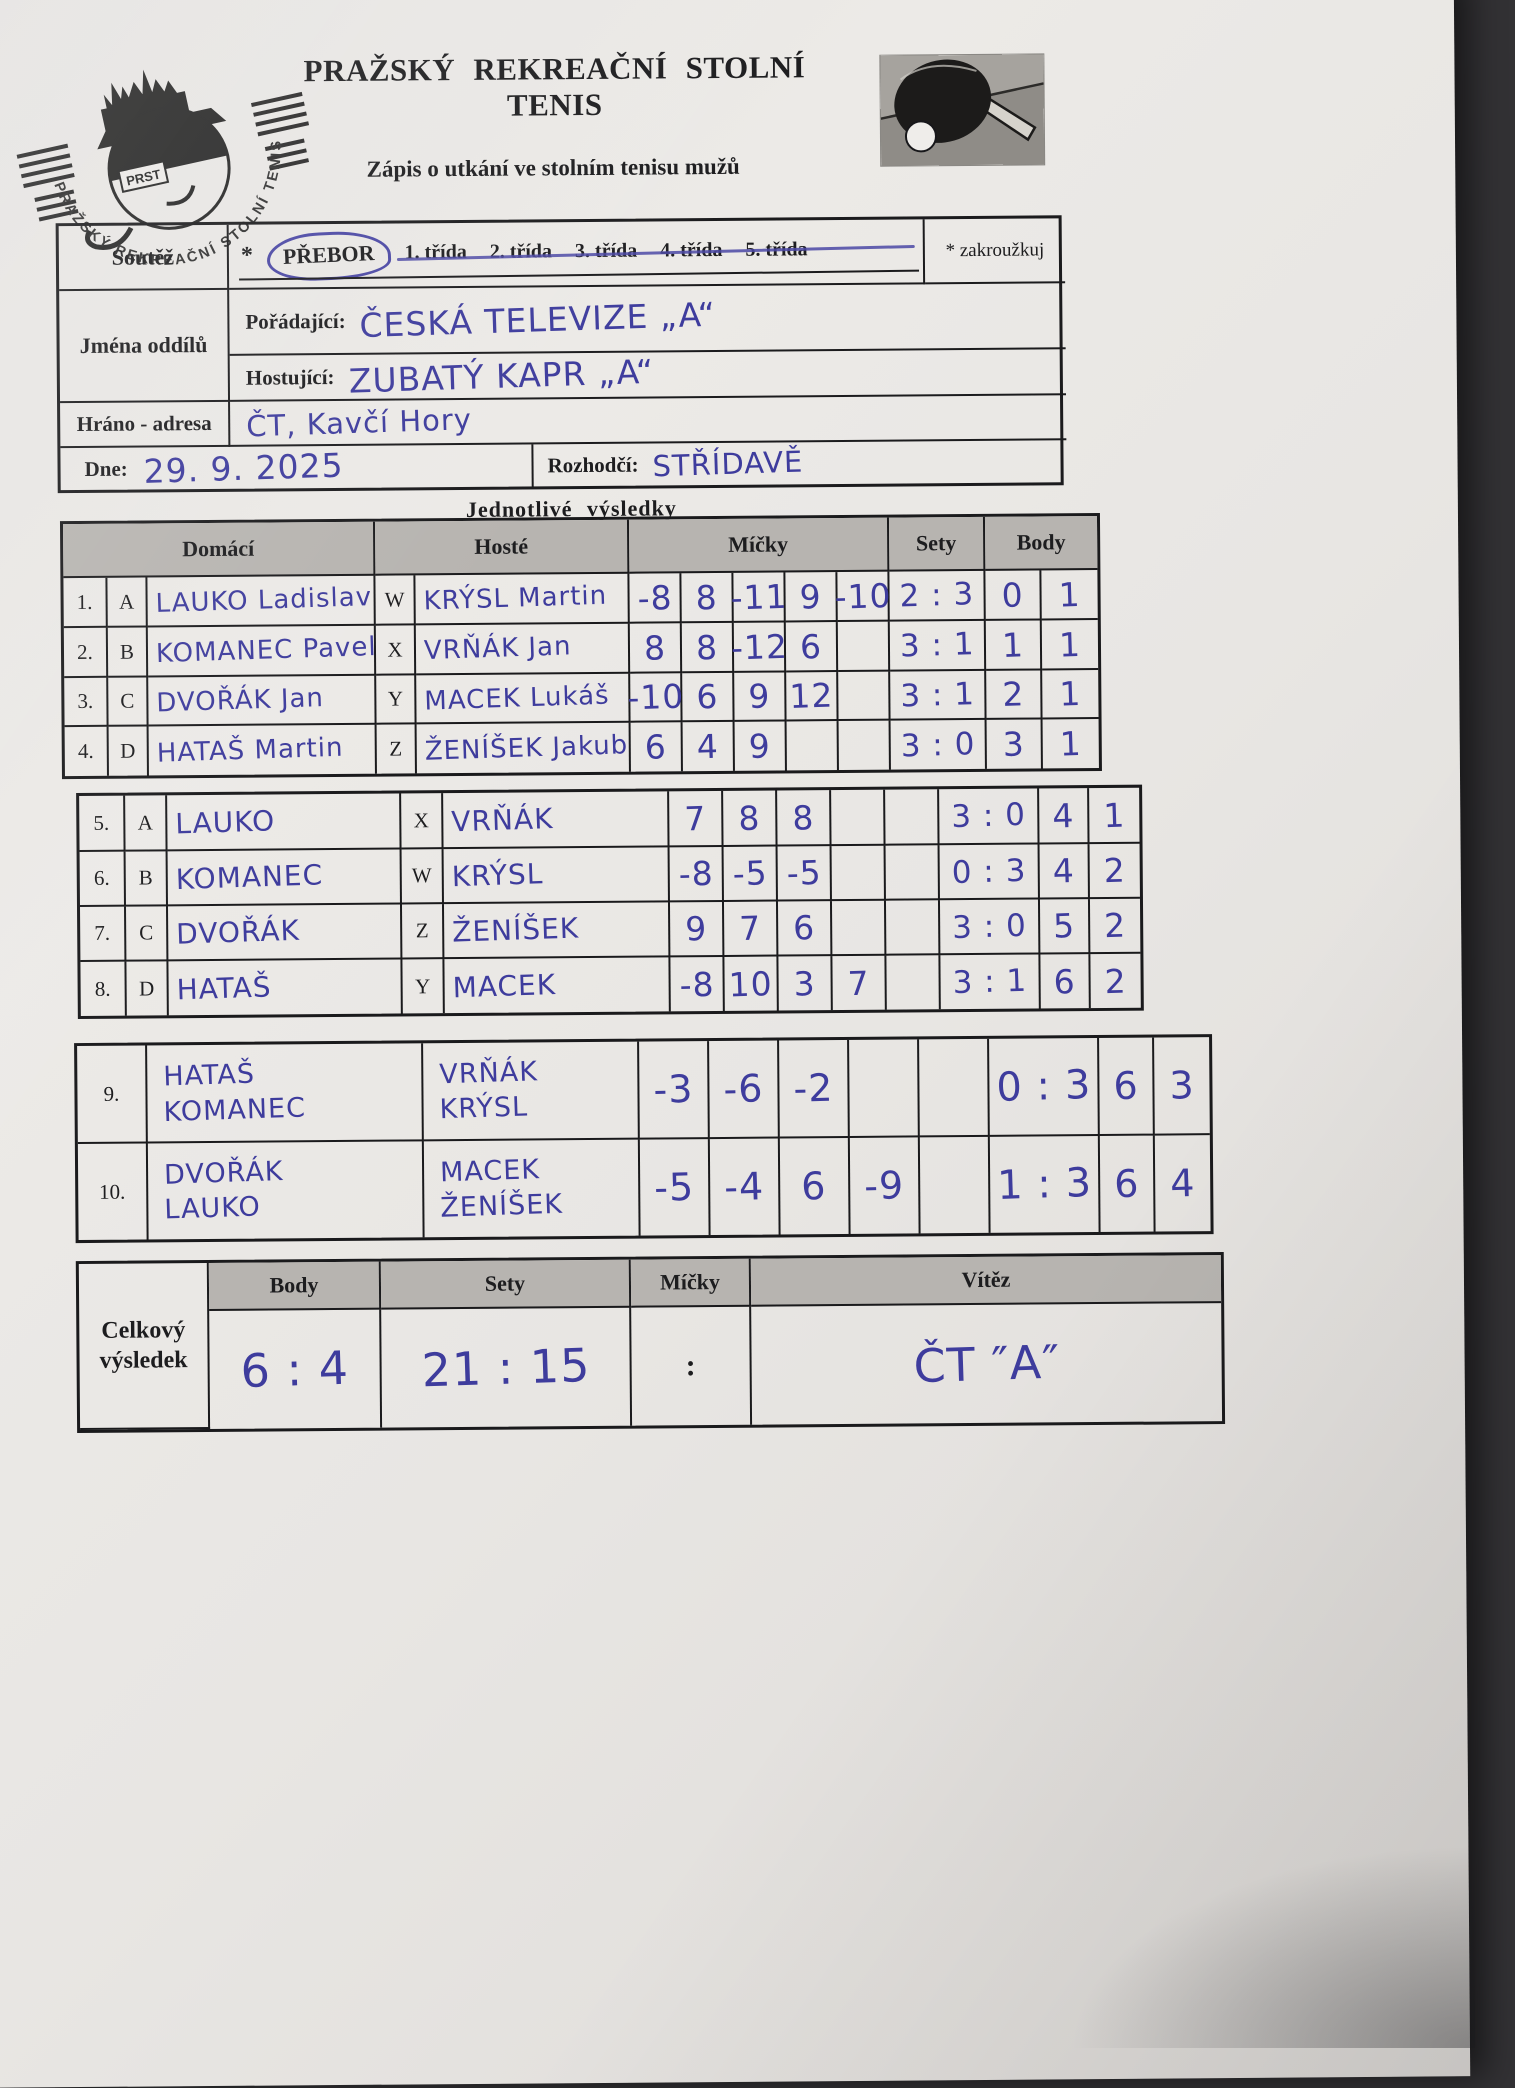 The height and width of the screenshot is (2088, 1515). Describe the element at coordinates (488, 1073) in the screenshot. I see `text: VRŇÁK` at that location.